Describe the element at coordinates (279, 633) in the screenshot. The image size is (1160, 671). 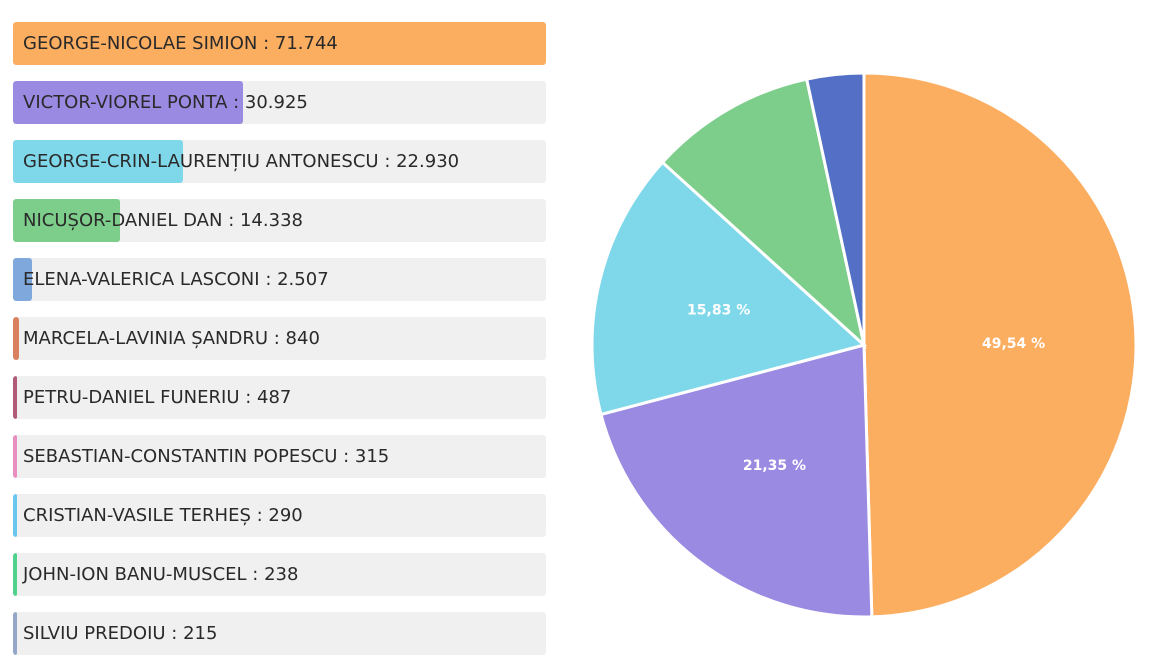
I see `bar-row: SILVIU PREDOIU : 215` at that location.